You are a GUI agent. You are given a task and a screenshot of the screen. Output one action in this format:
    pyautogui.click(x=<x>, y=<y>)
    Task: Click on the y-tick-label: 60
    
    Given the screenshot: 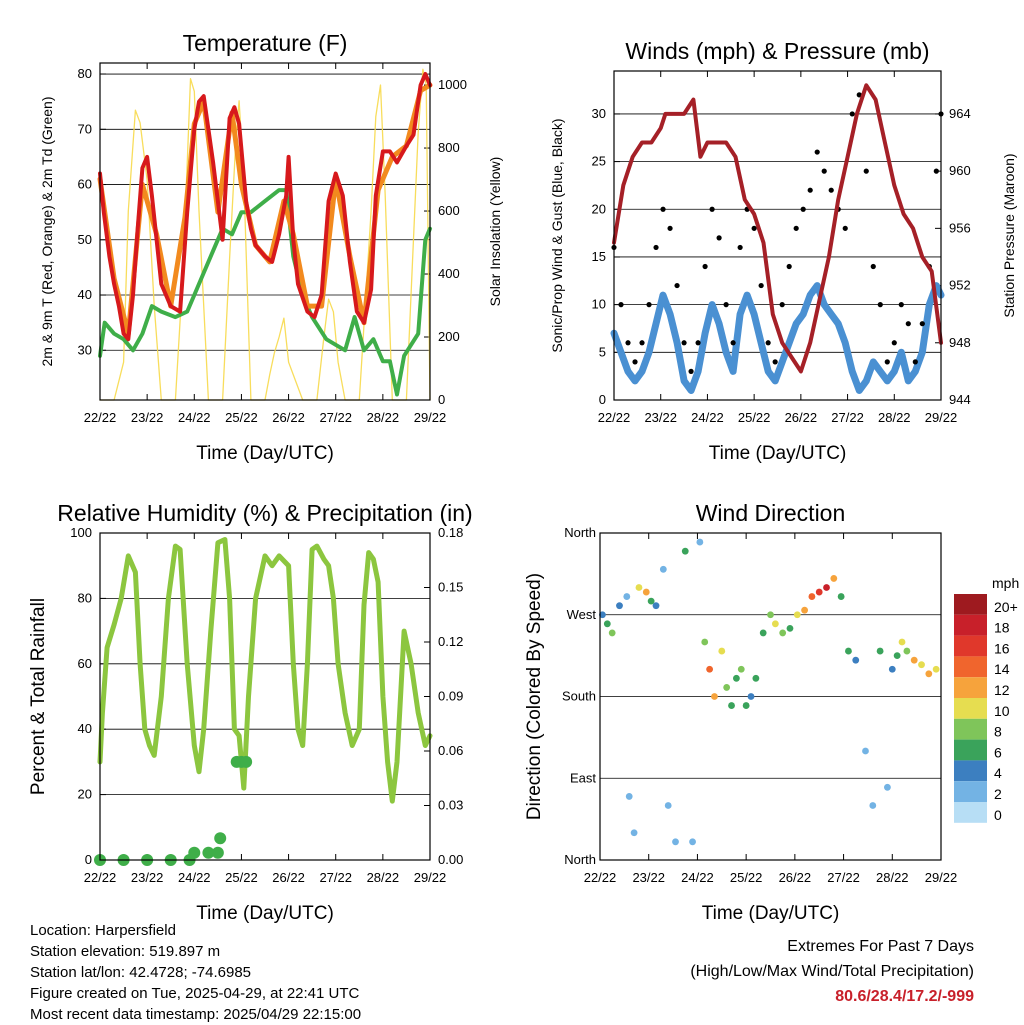 What is the action you would take?
    pyautogui.click(x=85, y=184)
    